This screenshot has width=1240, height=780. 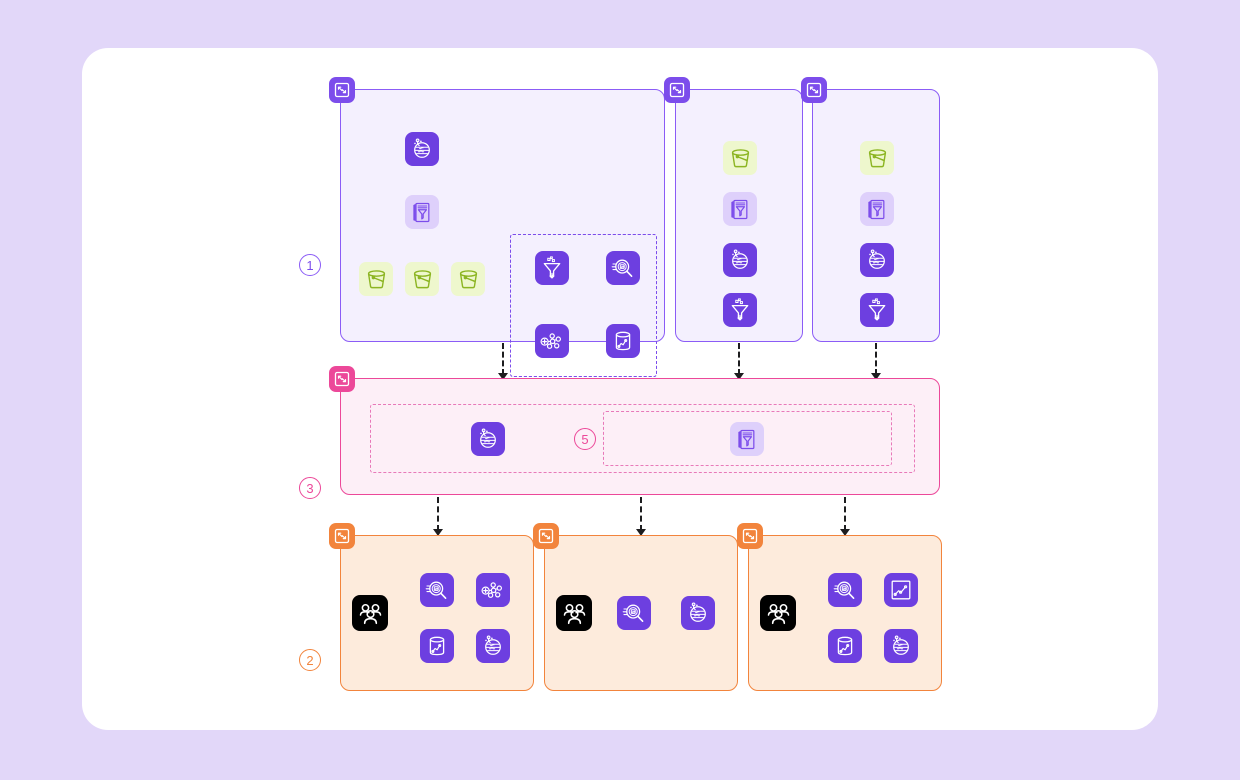 I want to click on step-marker-1: 1, so click(x=310, y=265).